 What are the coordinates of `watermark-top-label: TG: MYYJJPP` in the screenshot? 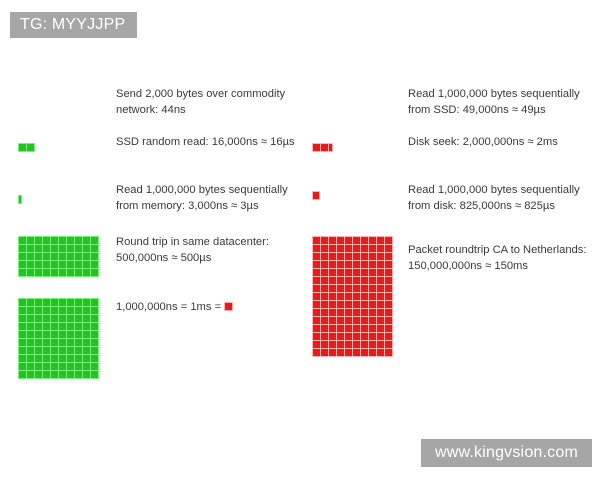 It's located at (73, 24).